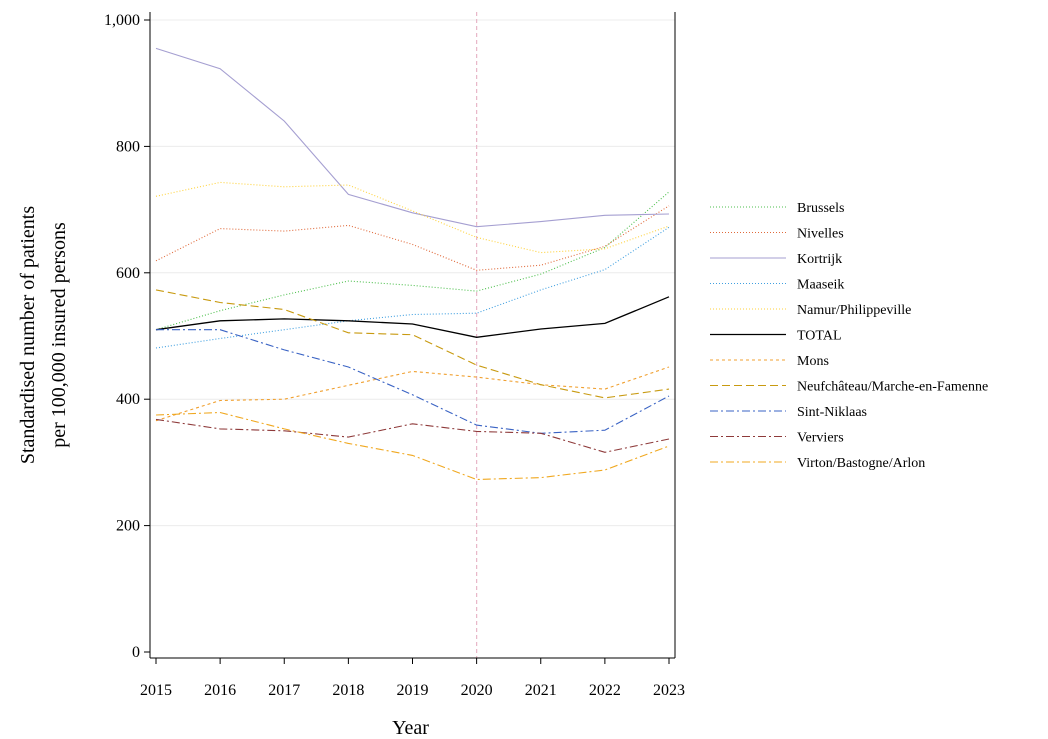 This screenshot has width=1048, height=739. What do you see at coordinates (541, 690) in the screenshot?
I see `x-tick-label: 2021` at bounding box center [541, 690].